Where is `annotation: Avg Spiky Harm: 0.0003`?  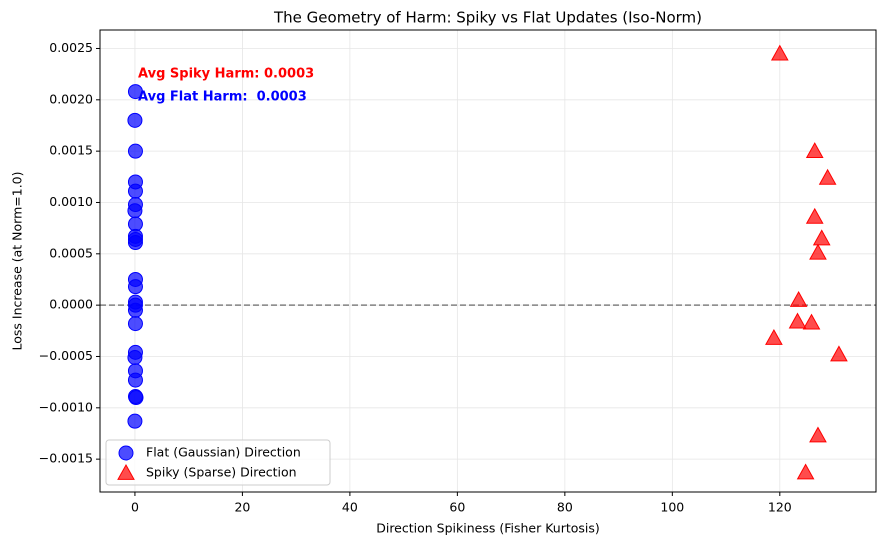
annotation: Avg Spiky Harm: 0.0003 is located at coordinates (226, 74).